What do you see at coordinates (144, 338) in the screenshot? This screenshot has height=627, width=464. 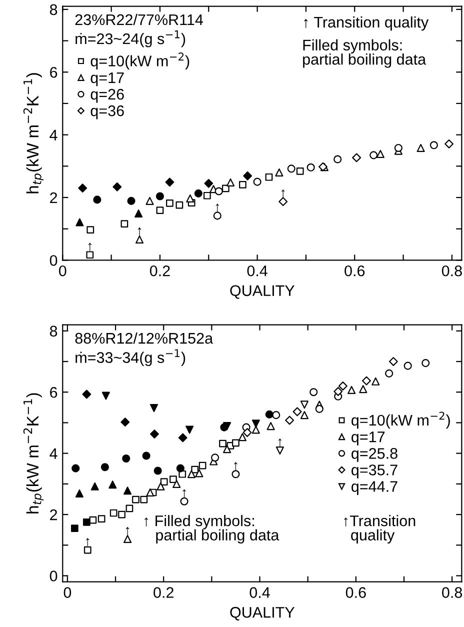 I see `chart-title: 88%R12/12%R152a` at bounding box center [144, 338].